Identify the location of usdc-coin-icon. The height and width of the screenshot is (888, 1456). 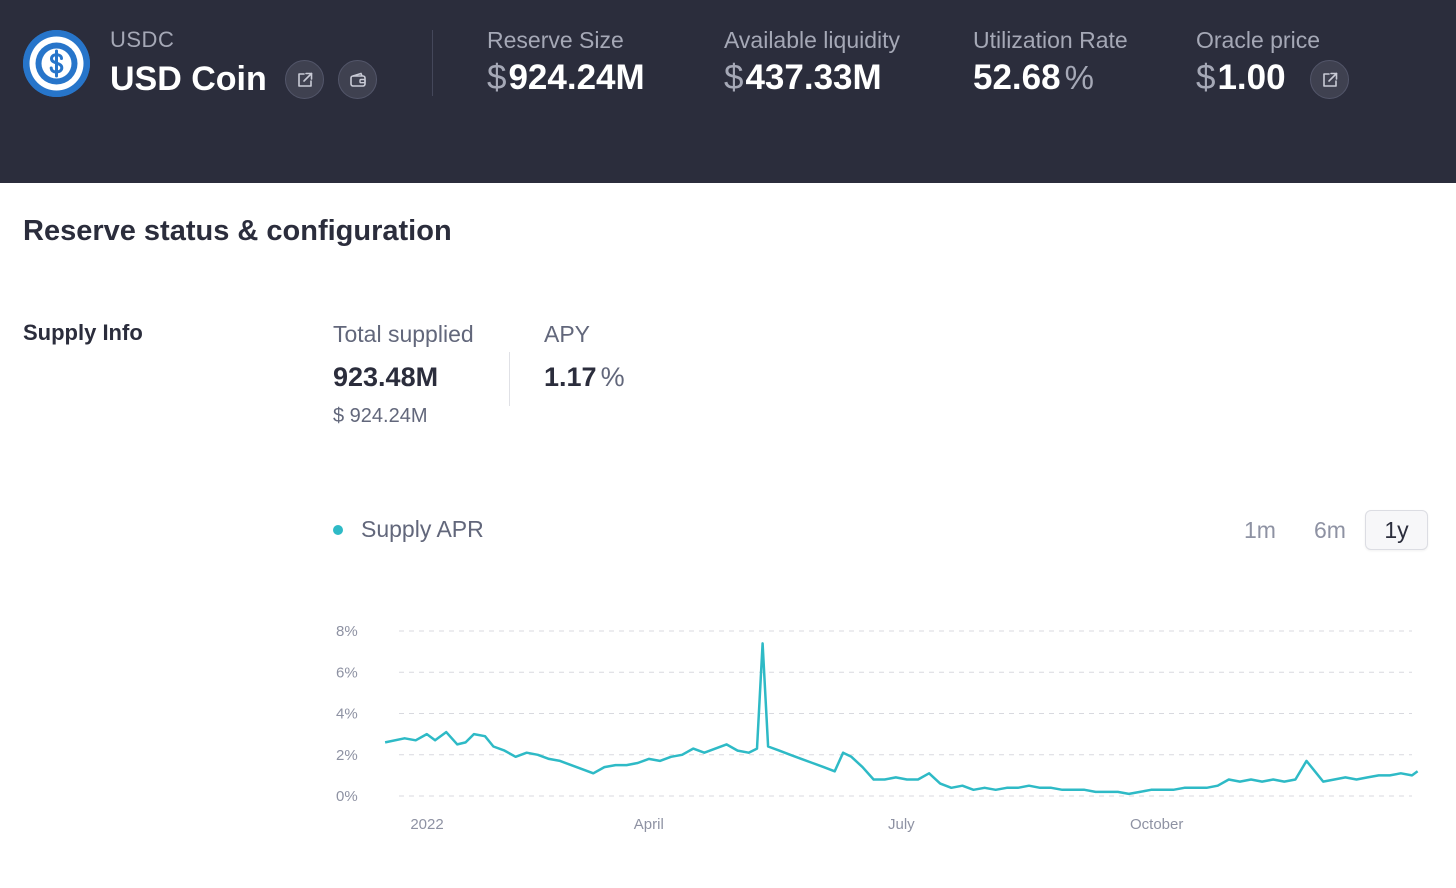
(56, 63).